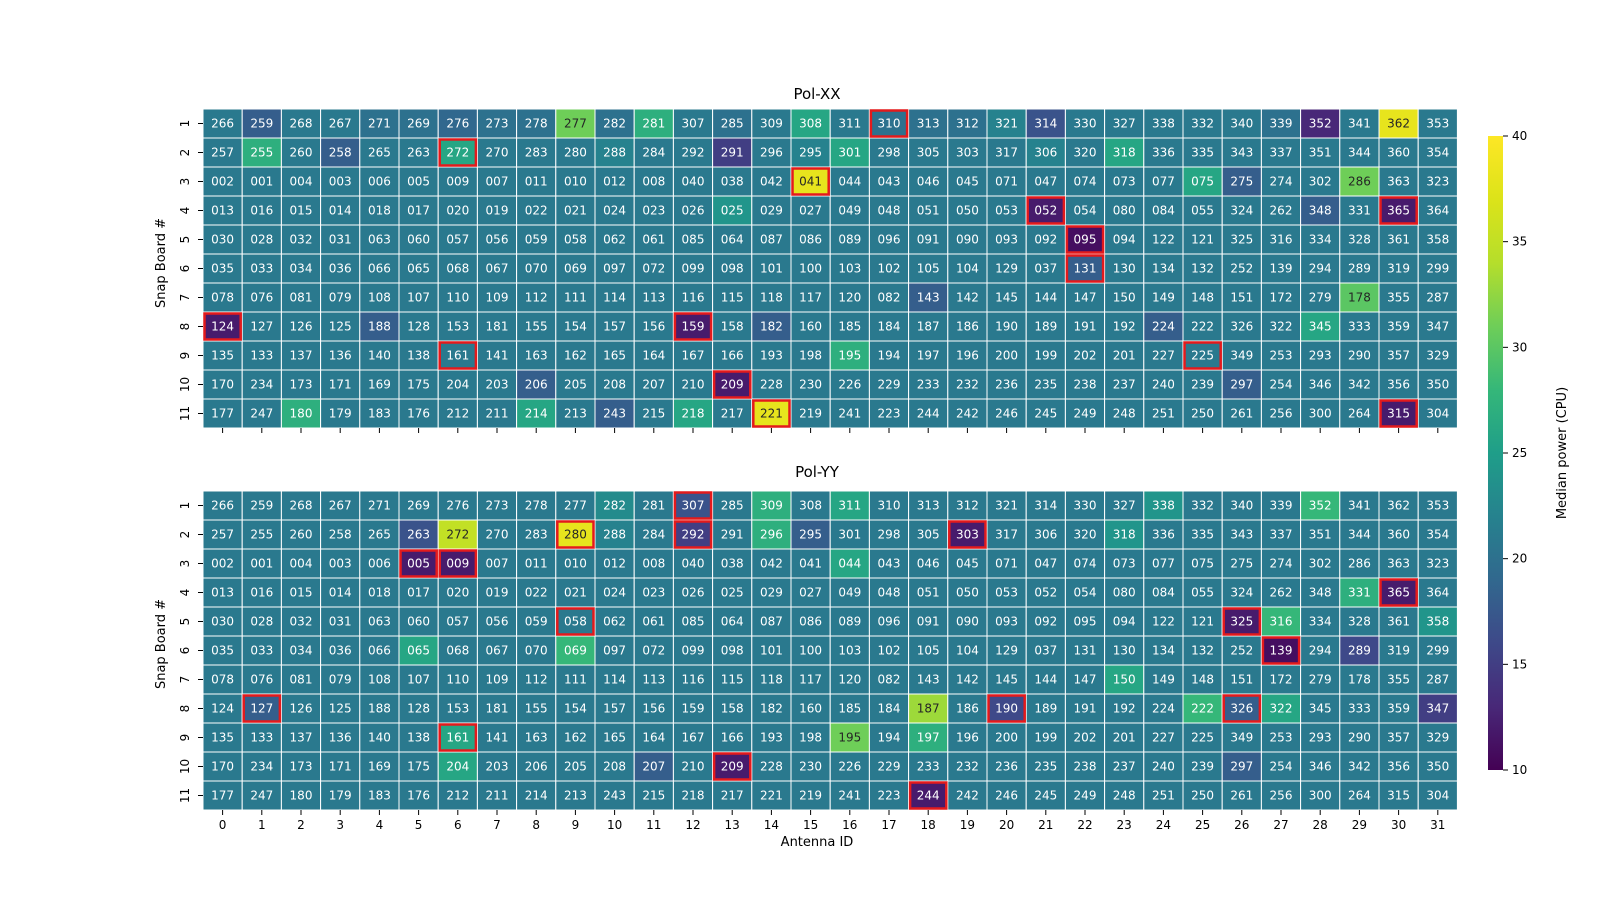  Describe the element at coordinates (1359, 182) in the screenshot. I see `cell-label: 286` at that location.